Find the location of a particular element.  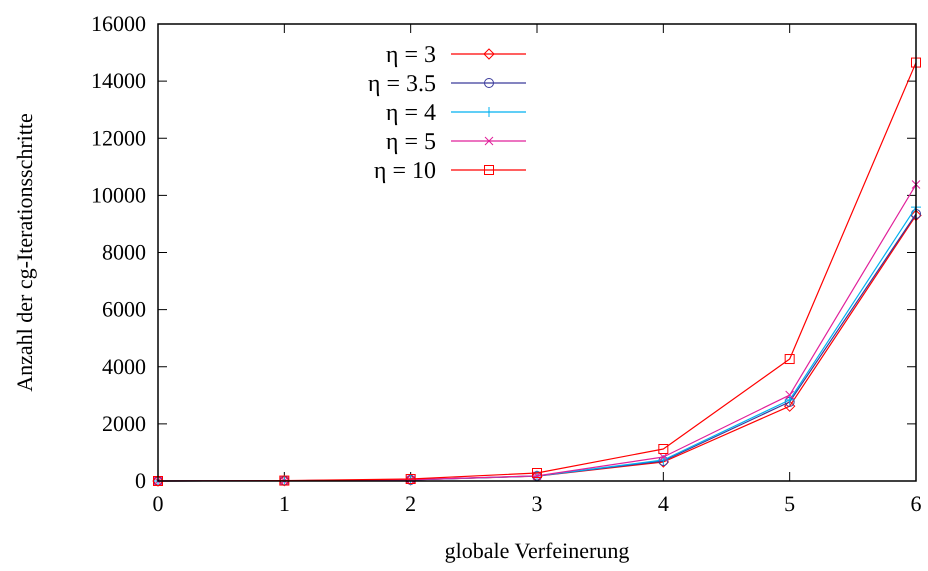

y-tick-label: 0 is located at coordinates (140, 480).